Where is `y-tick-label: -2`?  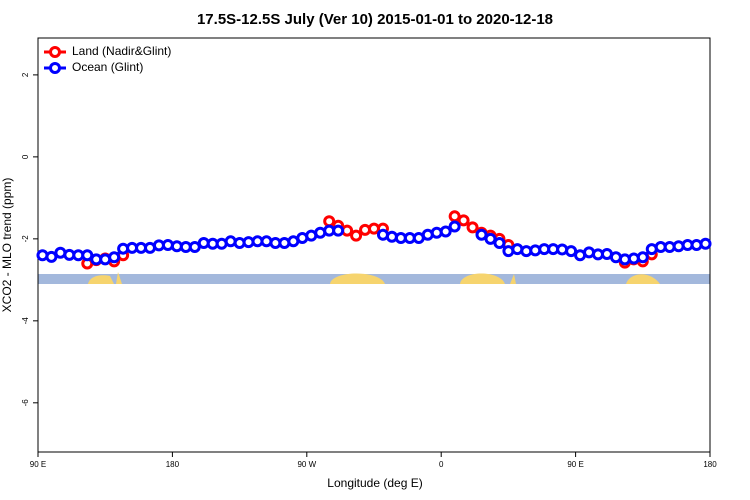
y-tick-label: -2 is located at coordinates (25, 239).